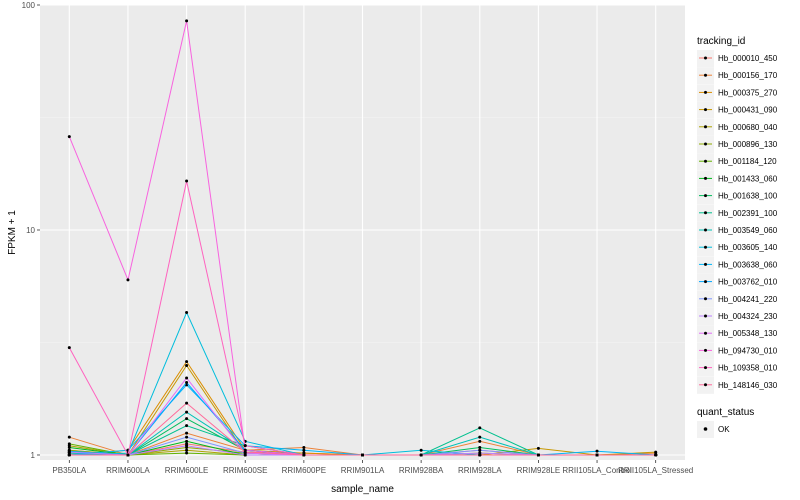  Describe the element at coordinates (33, 455) in the screenshot. I see `y-tick-label: 1` at that location.